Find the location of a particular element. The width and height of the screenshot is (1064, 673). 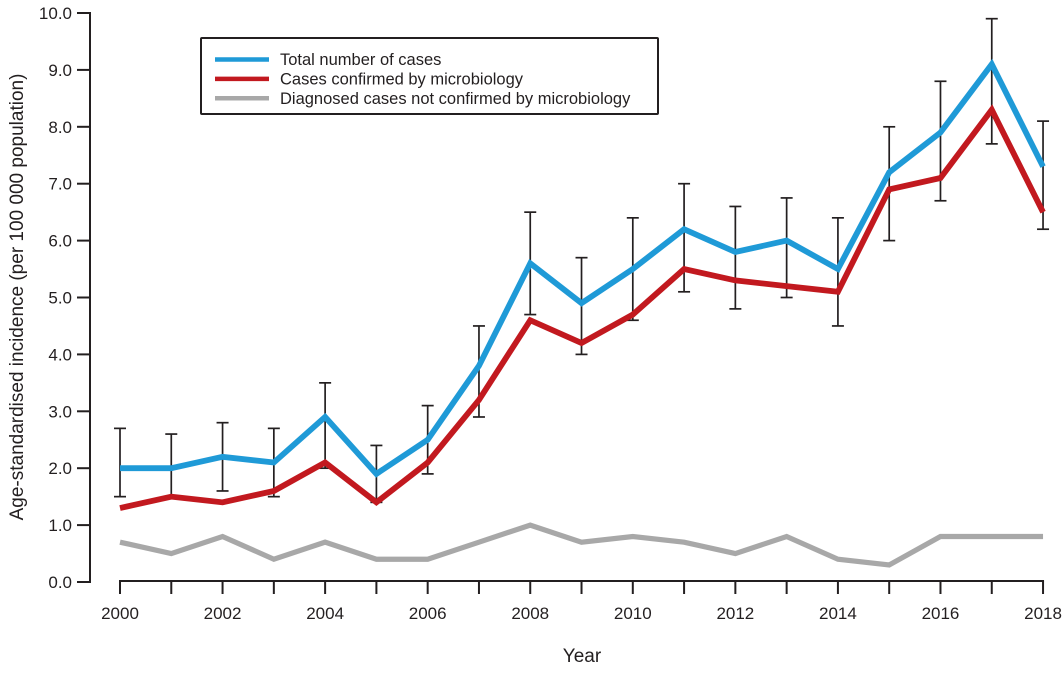

y-tick-label: 8.0 is located at coordinates (60, 127).